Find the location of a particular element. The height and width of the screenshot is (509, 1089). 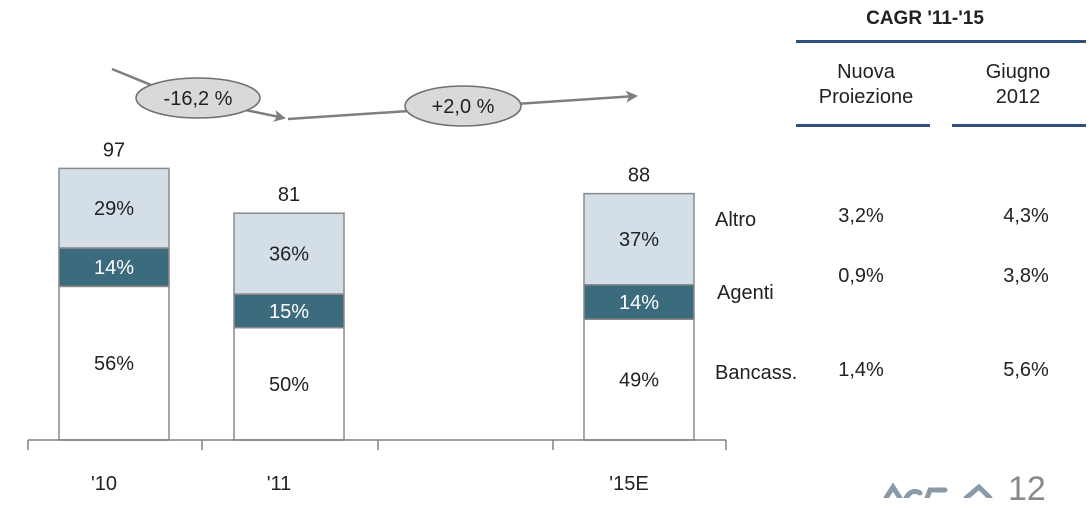

data-label-2010-altro: 29% is located at coordinates (114, 209).